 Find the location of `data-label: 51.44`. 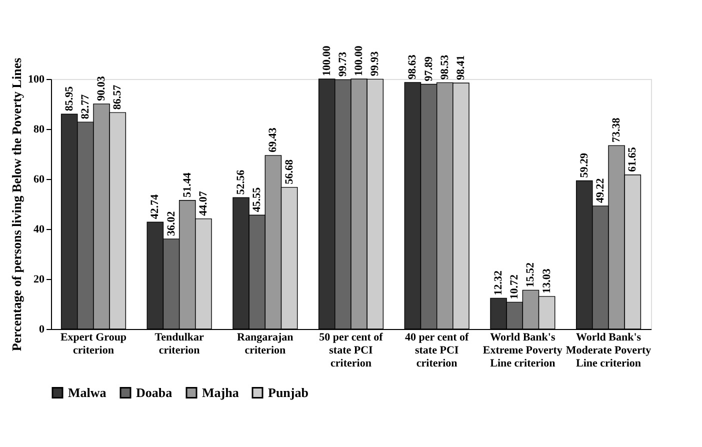

data-label: 51.44 is located at coordinates (187, 185).